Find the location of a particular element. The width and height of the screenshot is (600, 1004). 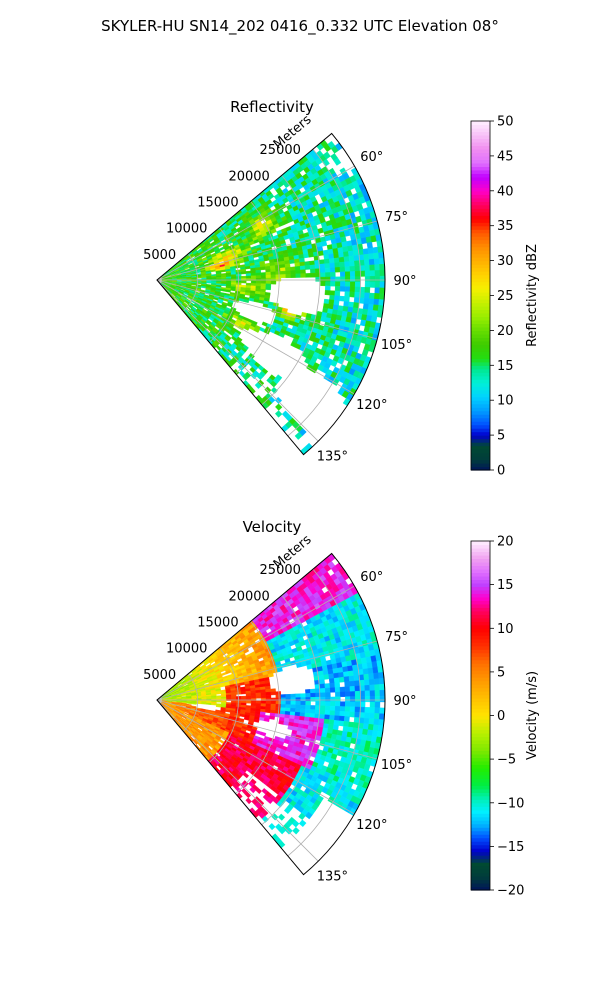

colorbar-label: Velocity (m/s) is located at coordinates (532, 715).